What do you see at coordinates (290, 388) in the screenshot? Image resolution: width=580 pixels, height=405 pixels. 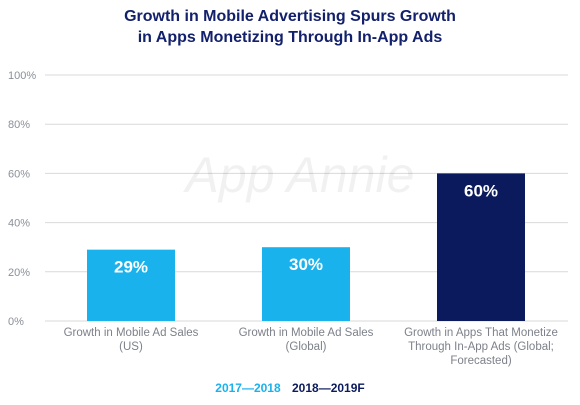 I see `legend: 2017—2018 2018—2019F` at bounding box center [290, 388].